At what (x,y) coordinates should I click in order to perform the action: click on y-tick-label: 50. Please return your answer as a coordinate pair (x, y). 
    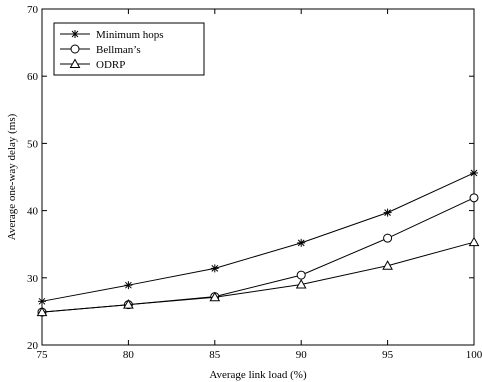
    Looking at the image, I should click on (33, 144).